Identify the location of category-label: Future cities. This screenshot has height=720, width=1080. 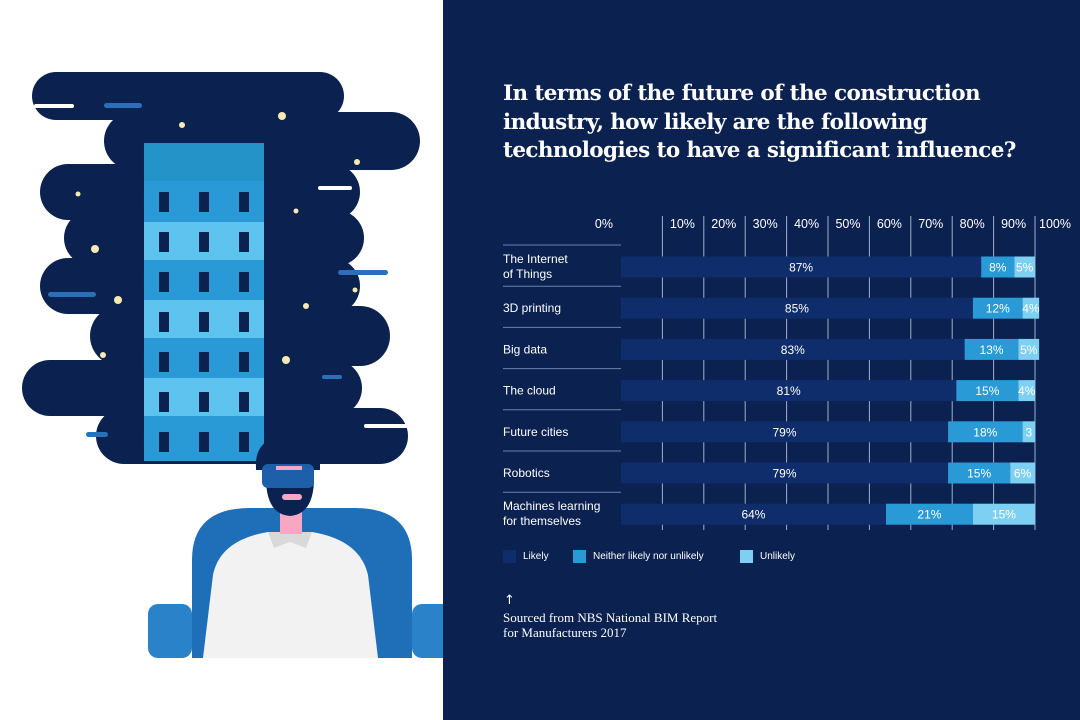
(535, 432).